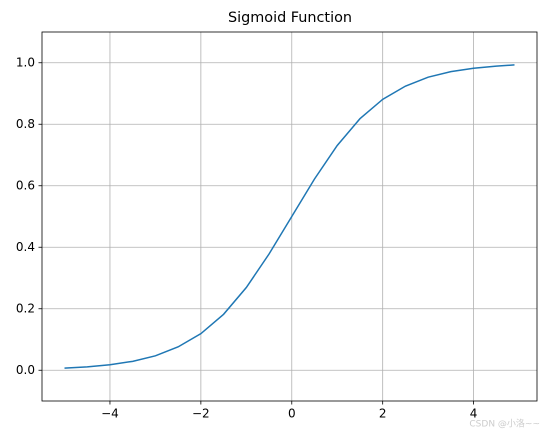  What do you see at coordinates (25, 185) in the screenshot?
I see `y-tick-label: 0.6` at bounding box center [25, 185].